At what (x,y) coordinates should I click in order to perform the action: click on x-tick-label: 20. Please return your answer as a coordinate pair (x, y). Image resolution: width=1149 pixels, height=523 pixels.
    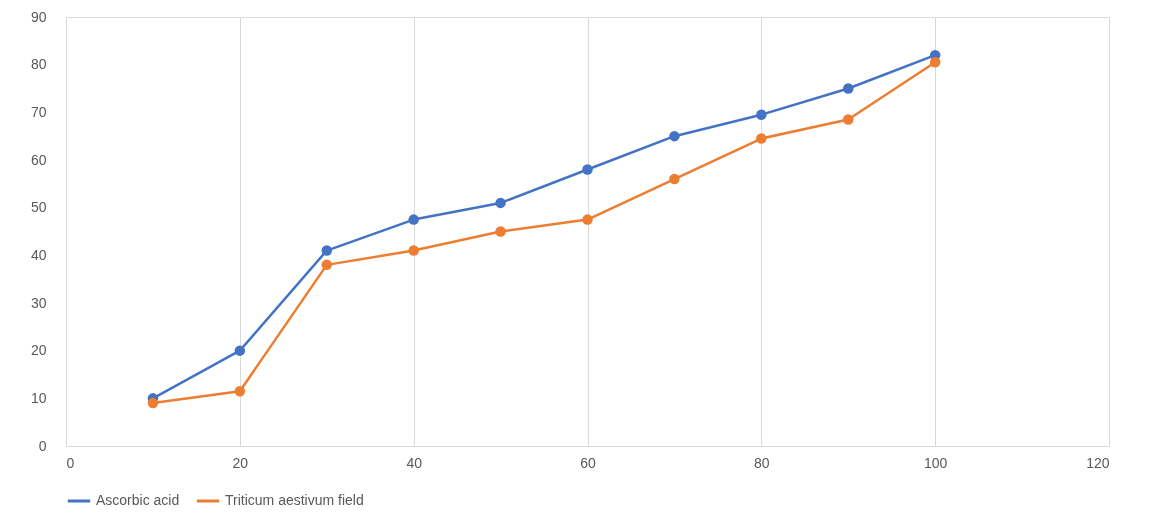
    Looking at the image, I should click on (240, 462).